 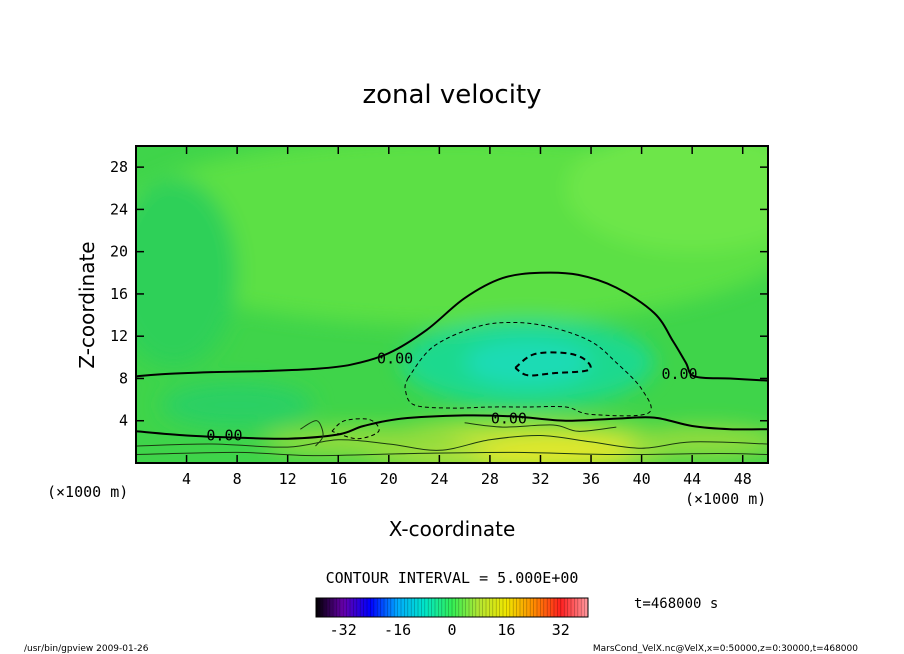 I want to click on z-tick-label: 12, so click(x=119, y=336).